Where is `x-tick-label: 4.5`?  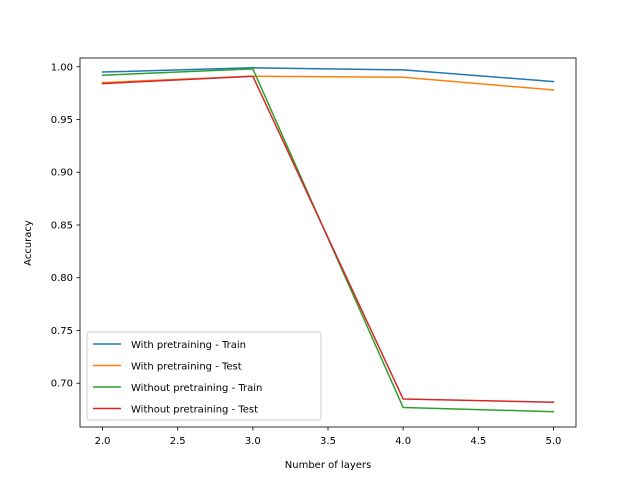
x-tick-label: 4.5 is located at coordinates (478, 441).